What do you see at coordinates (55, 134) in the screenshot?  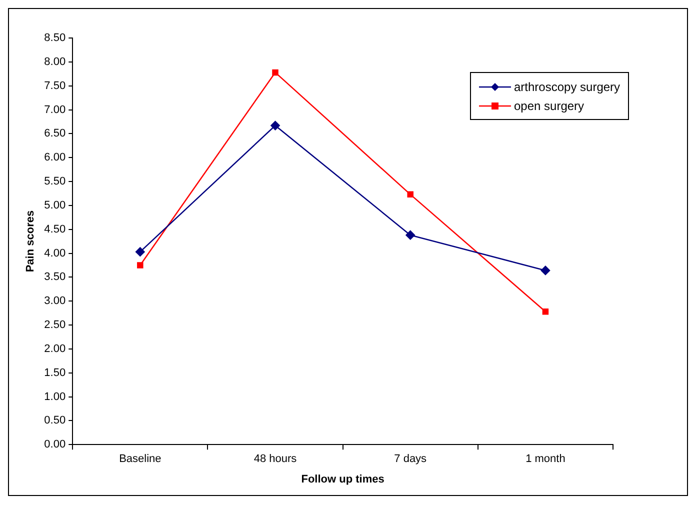 I see `y-tick-label: 6.50` at bounding box center [55, 134].